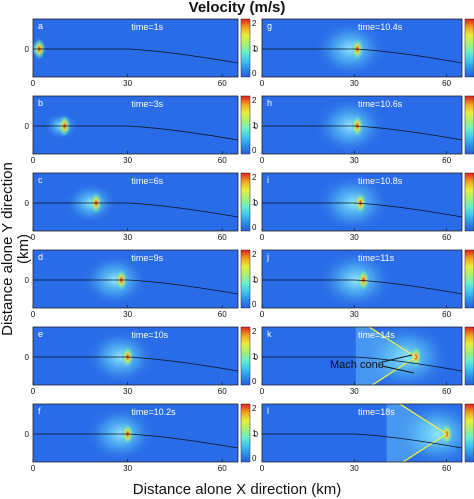 The height and width of the screenshot is (499, 474). I want to click on mach-cone, so click(385, 356).